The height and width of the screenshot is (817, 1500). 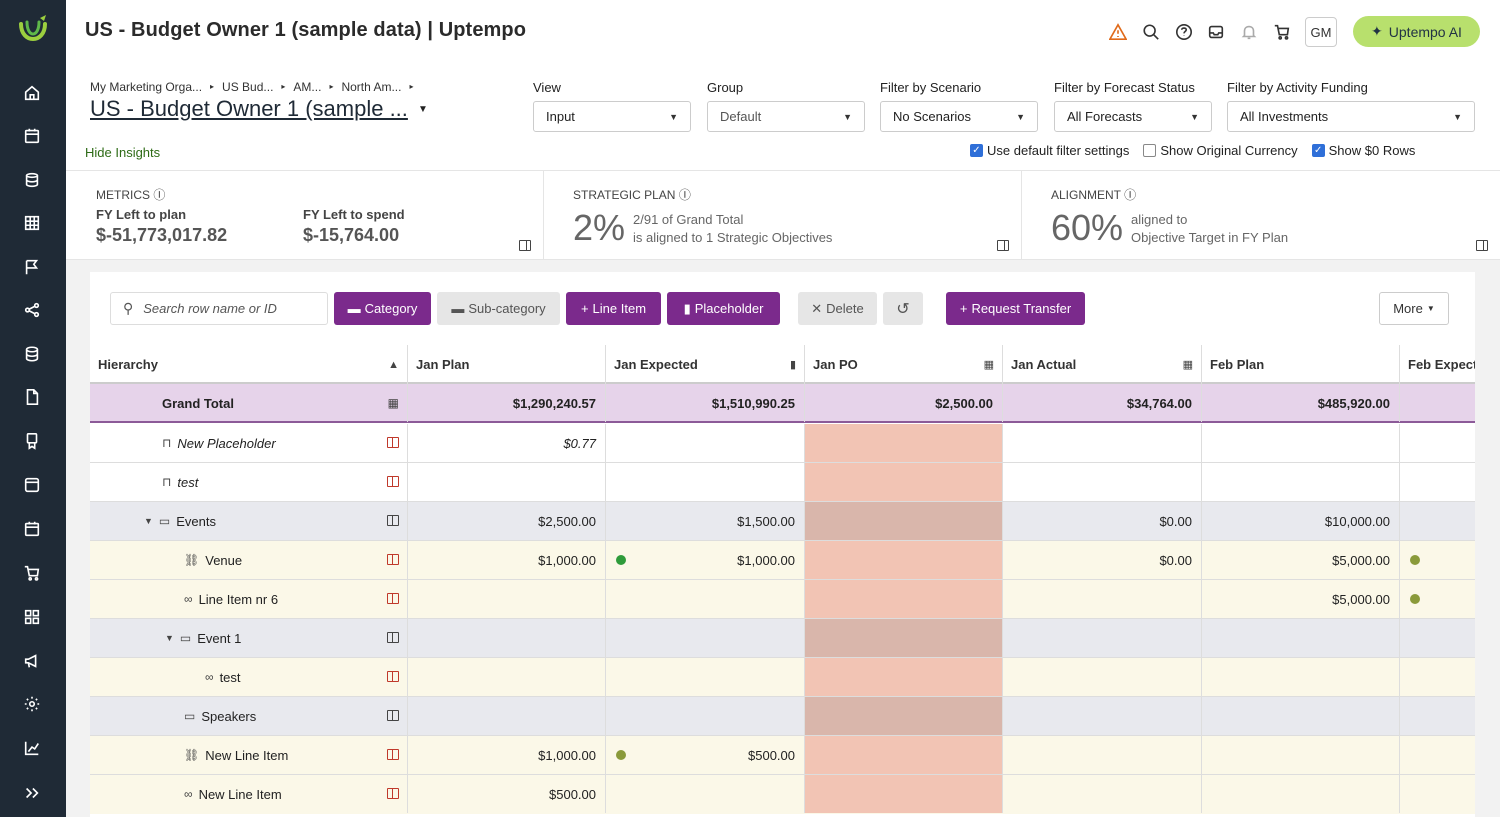 I want to click on table-row: ∞ test, so click(x=782, y=677).